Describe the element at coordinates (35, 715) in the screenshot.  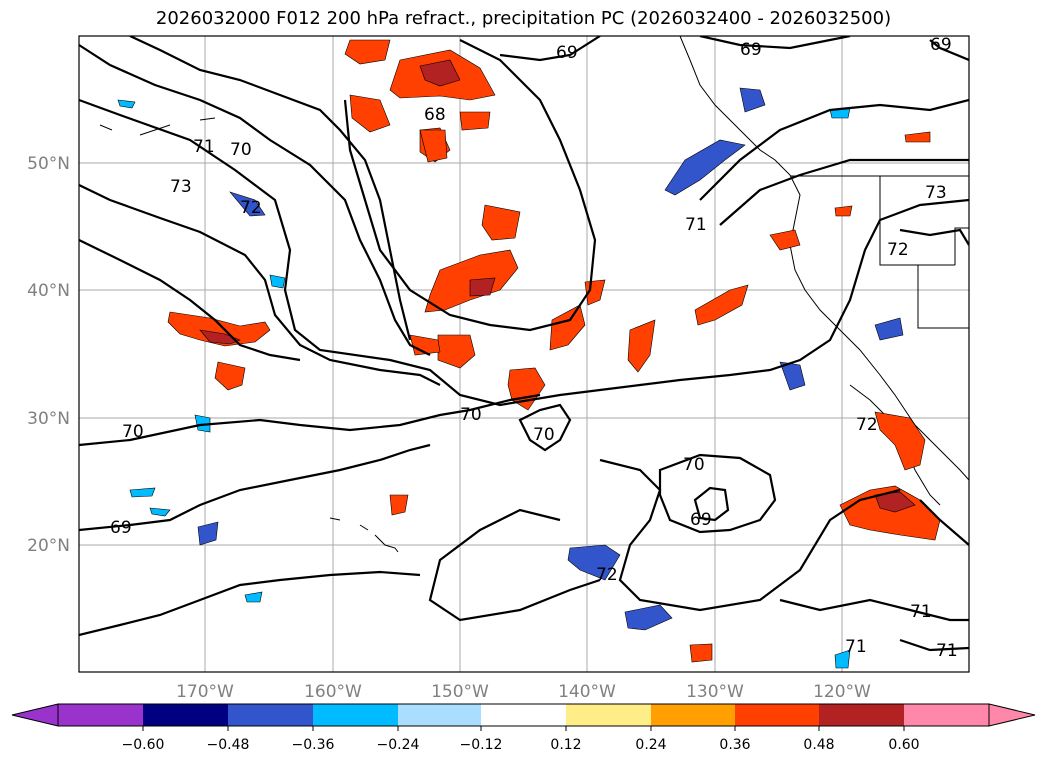
I see `colorbar-extend-min` at that location.